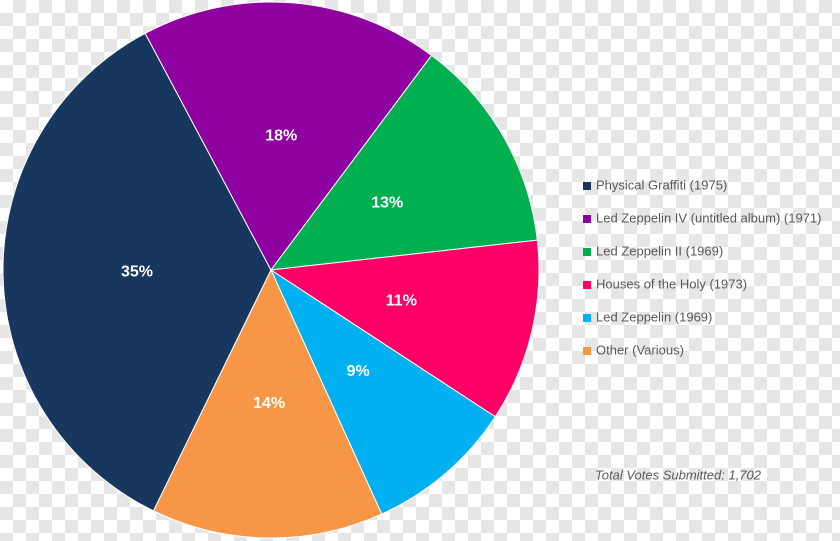  I want to click on data-label: 9%, so click(358, 371).